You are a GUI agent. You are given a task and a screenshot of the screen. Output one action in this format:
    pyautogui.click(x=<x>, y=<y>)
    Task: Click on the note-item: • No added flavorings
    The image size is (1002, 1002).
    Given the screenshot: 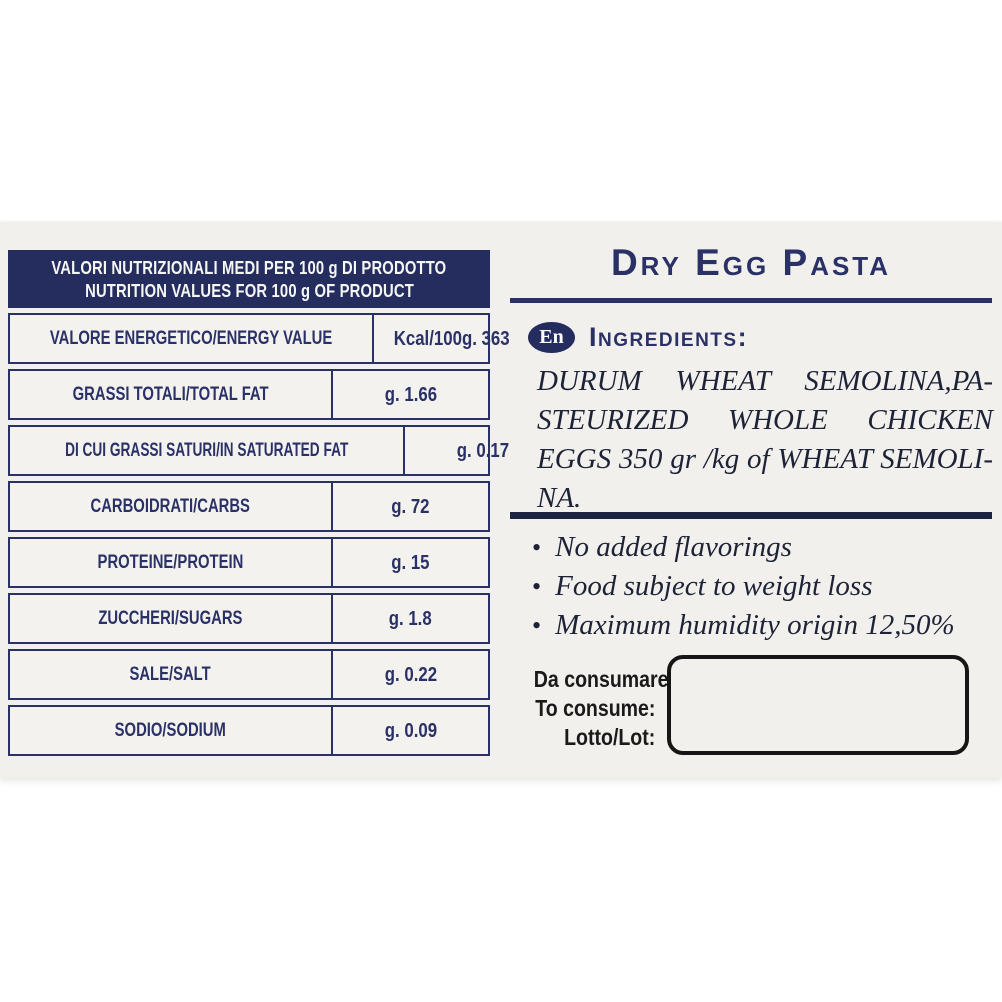 What is the action you would take?
    pyautogui.click(x=760, y=547)
    